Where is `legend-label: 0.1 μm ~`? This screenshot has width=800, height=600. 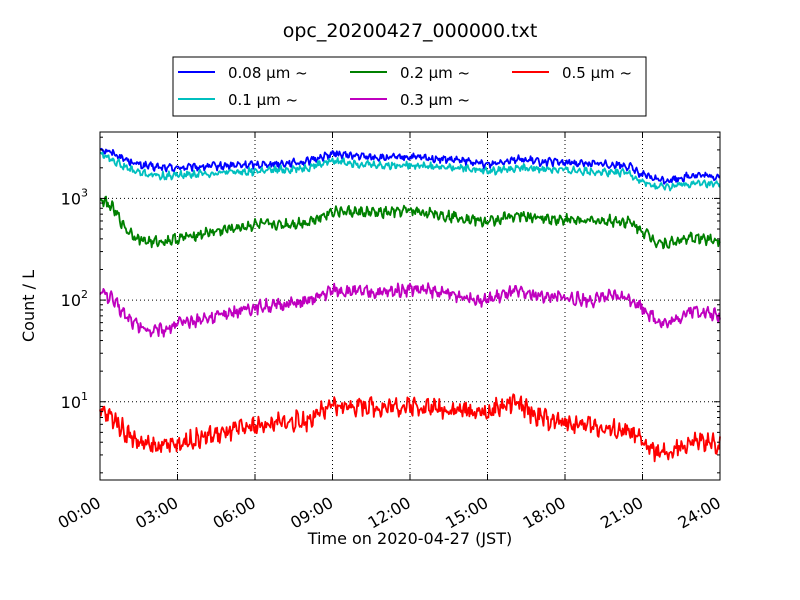 legend-label: 0.1 μm ~ is located at coordinates (263, 100).